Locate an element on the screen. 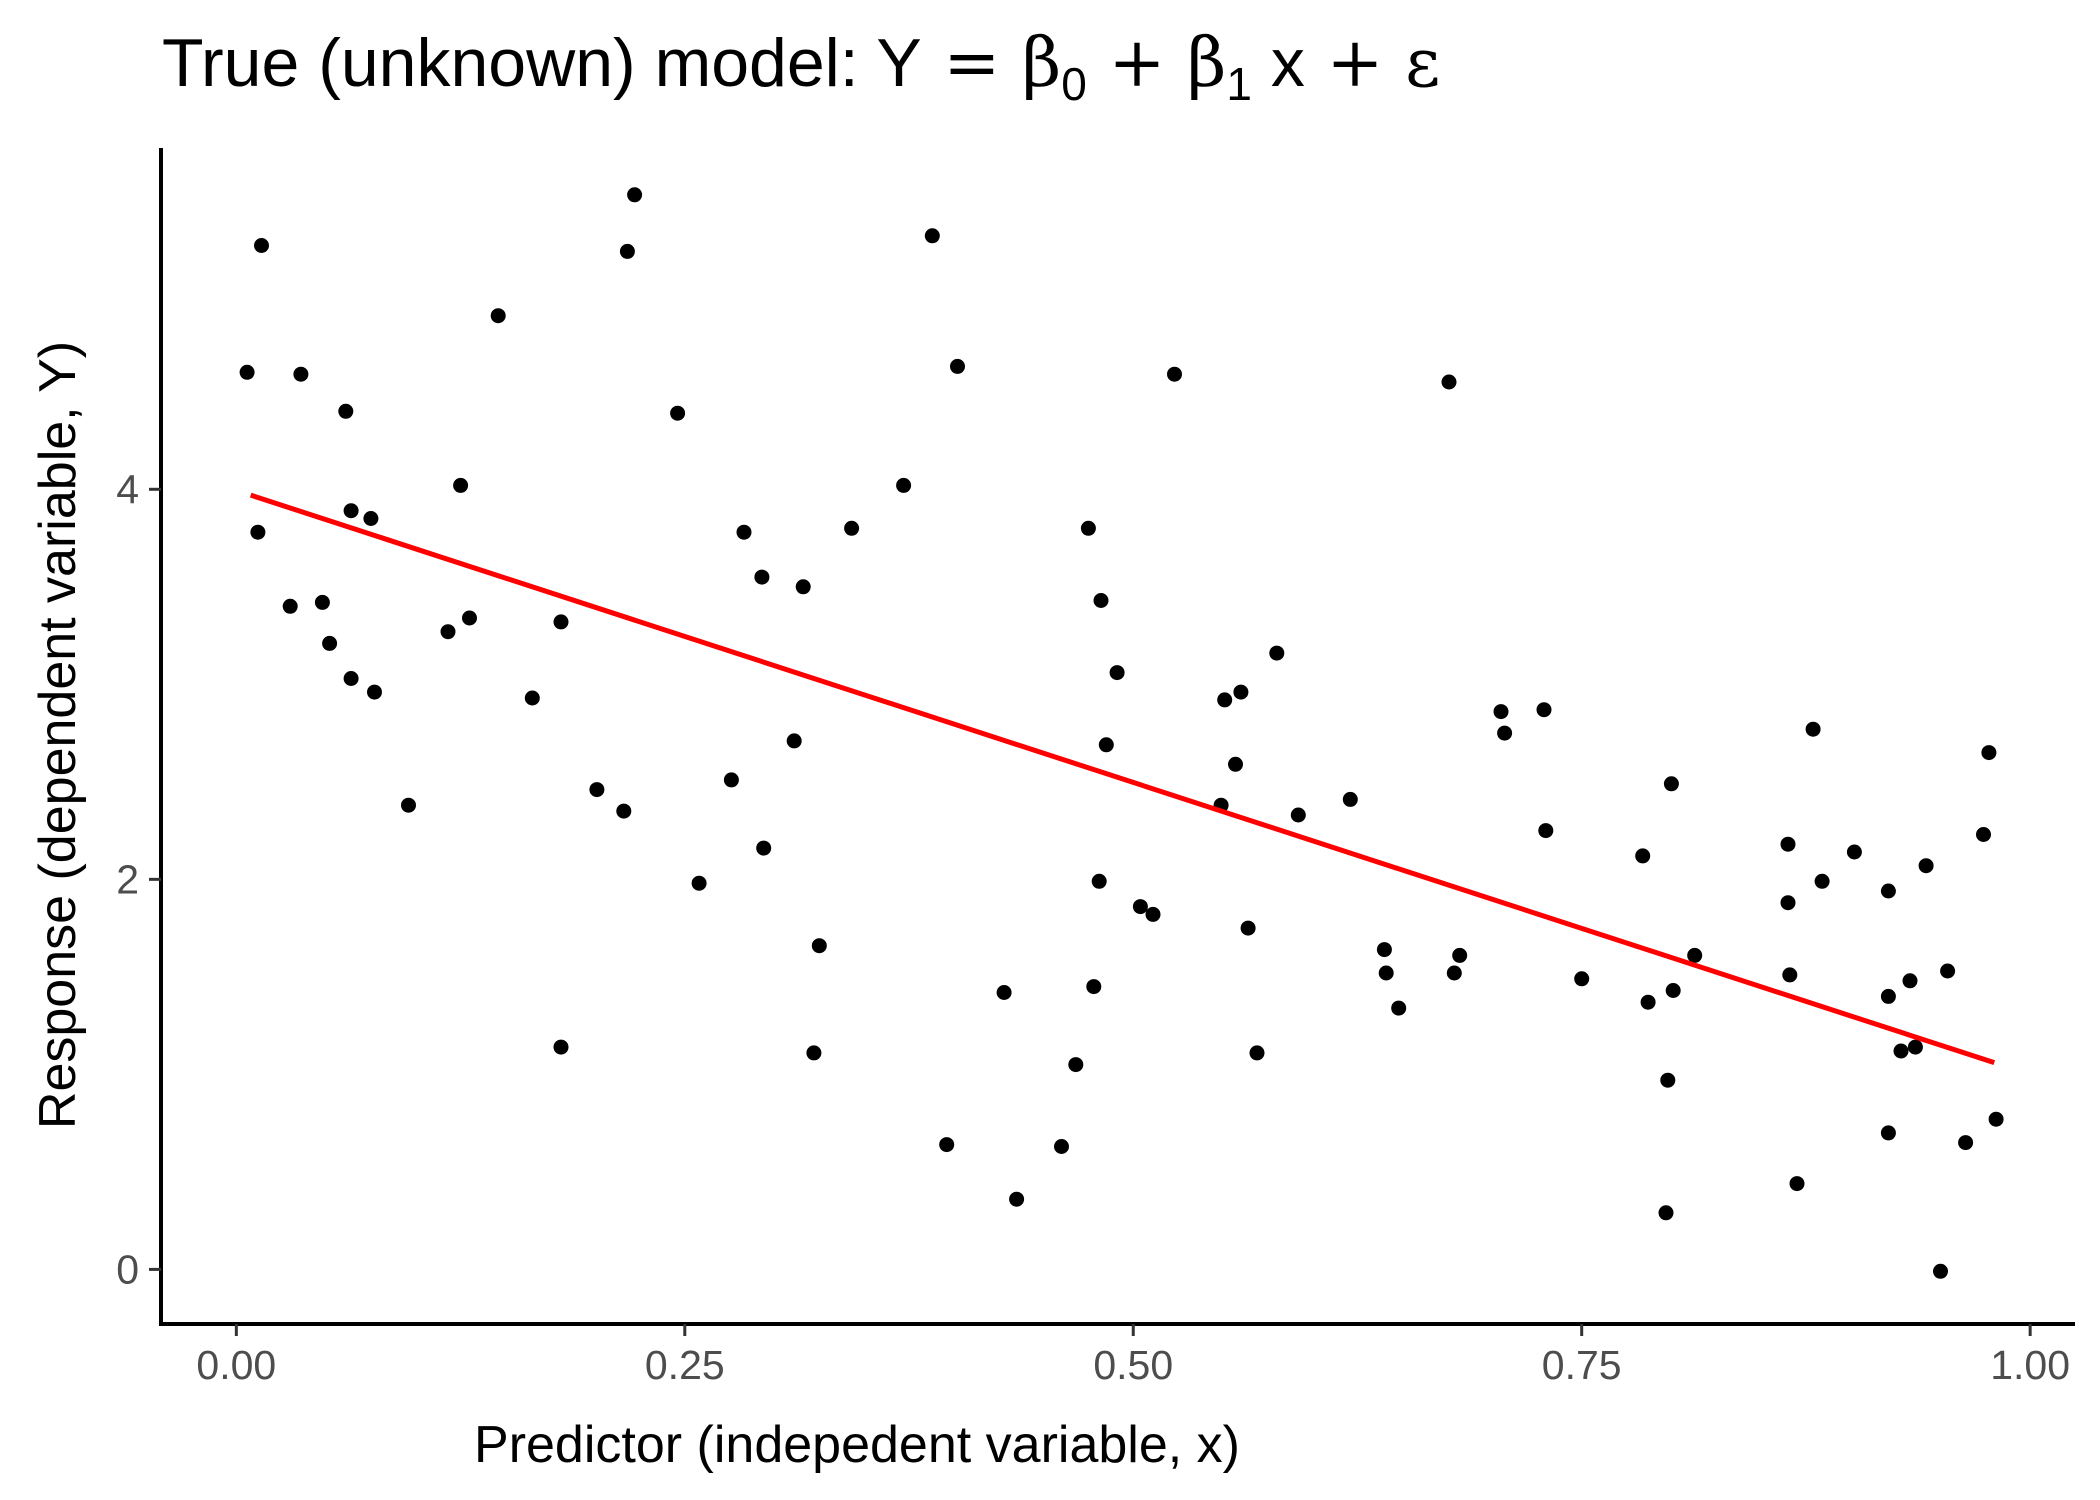 Image resolution: width=2100 pixels, height=1500 pixels. y-tick-label: 0 is located at coordinates (127, 1269).